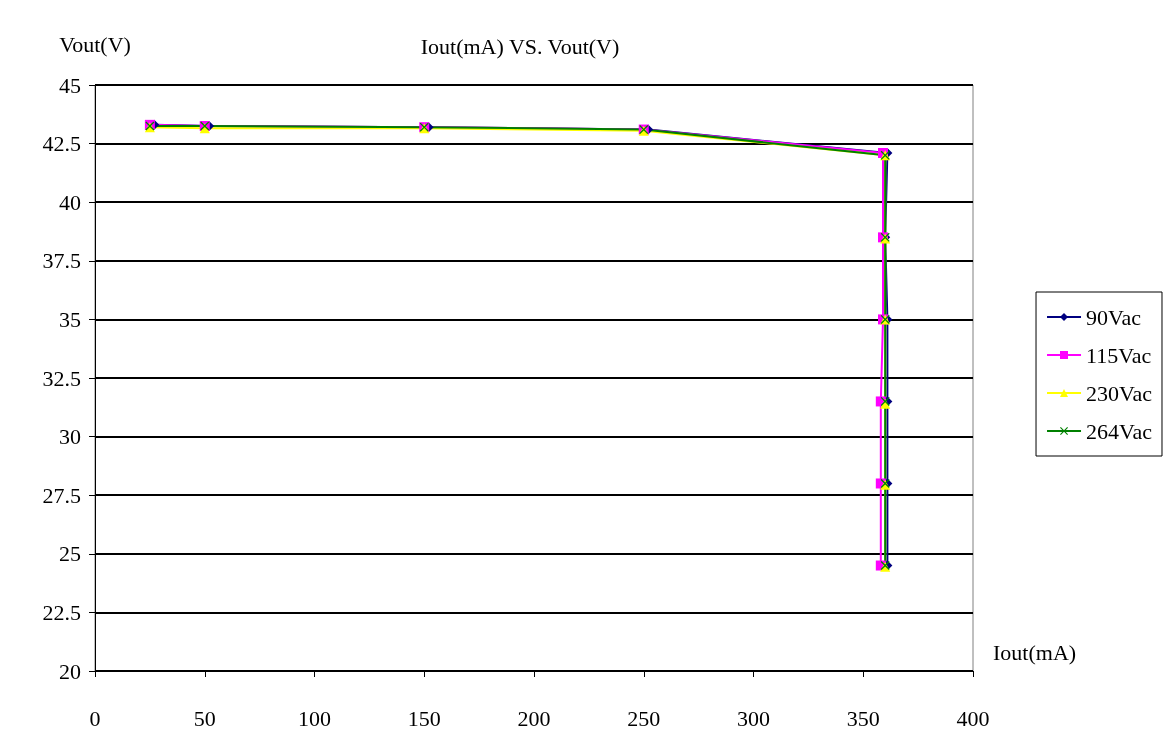  I want to click on x-tick-label: 400, so click(973, 718).